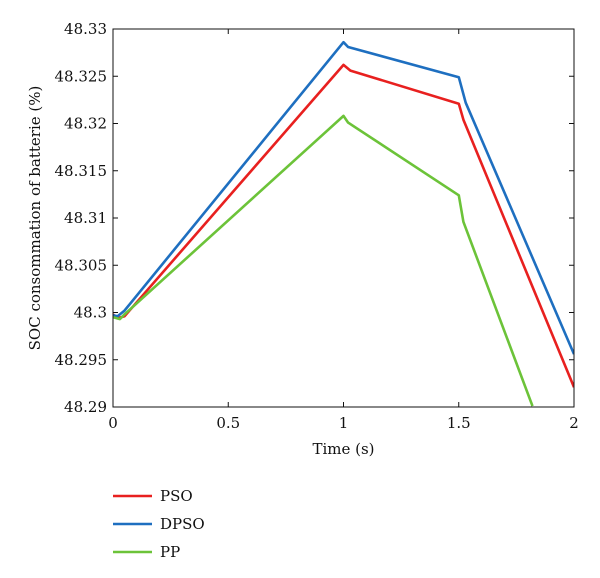 The width and height of the screenshot is (600, 578). I want to click on legend-label-pso: PSO, so click(176, 496).